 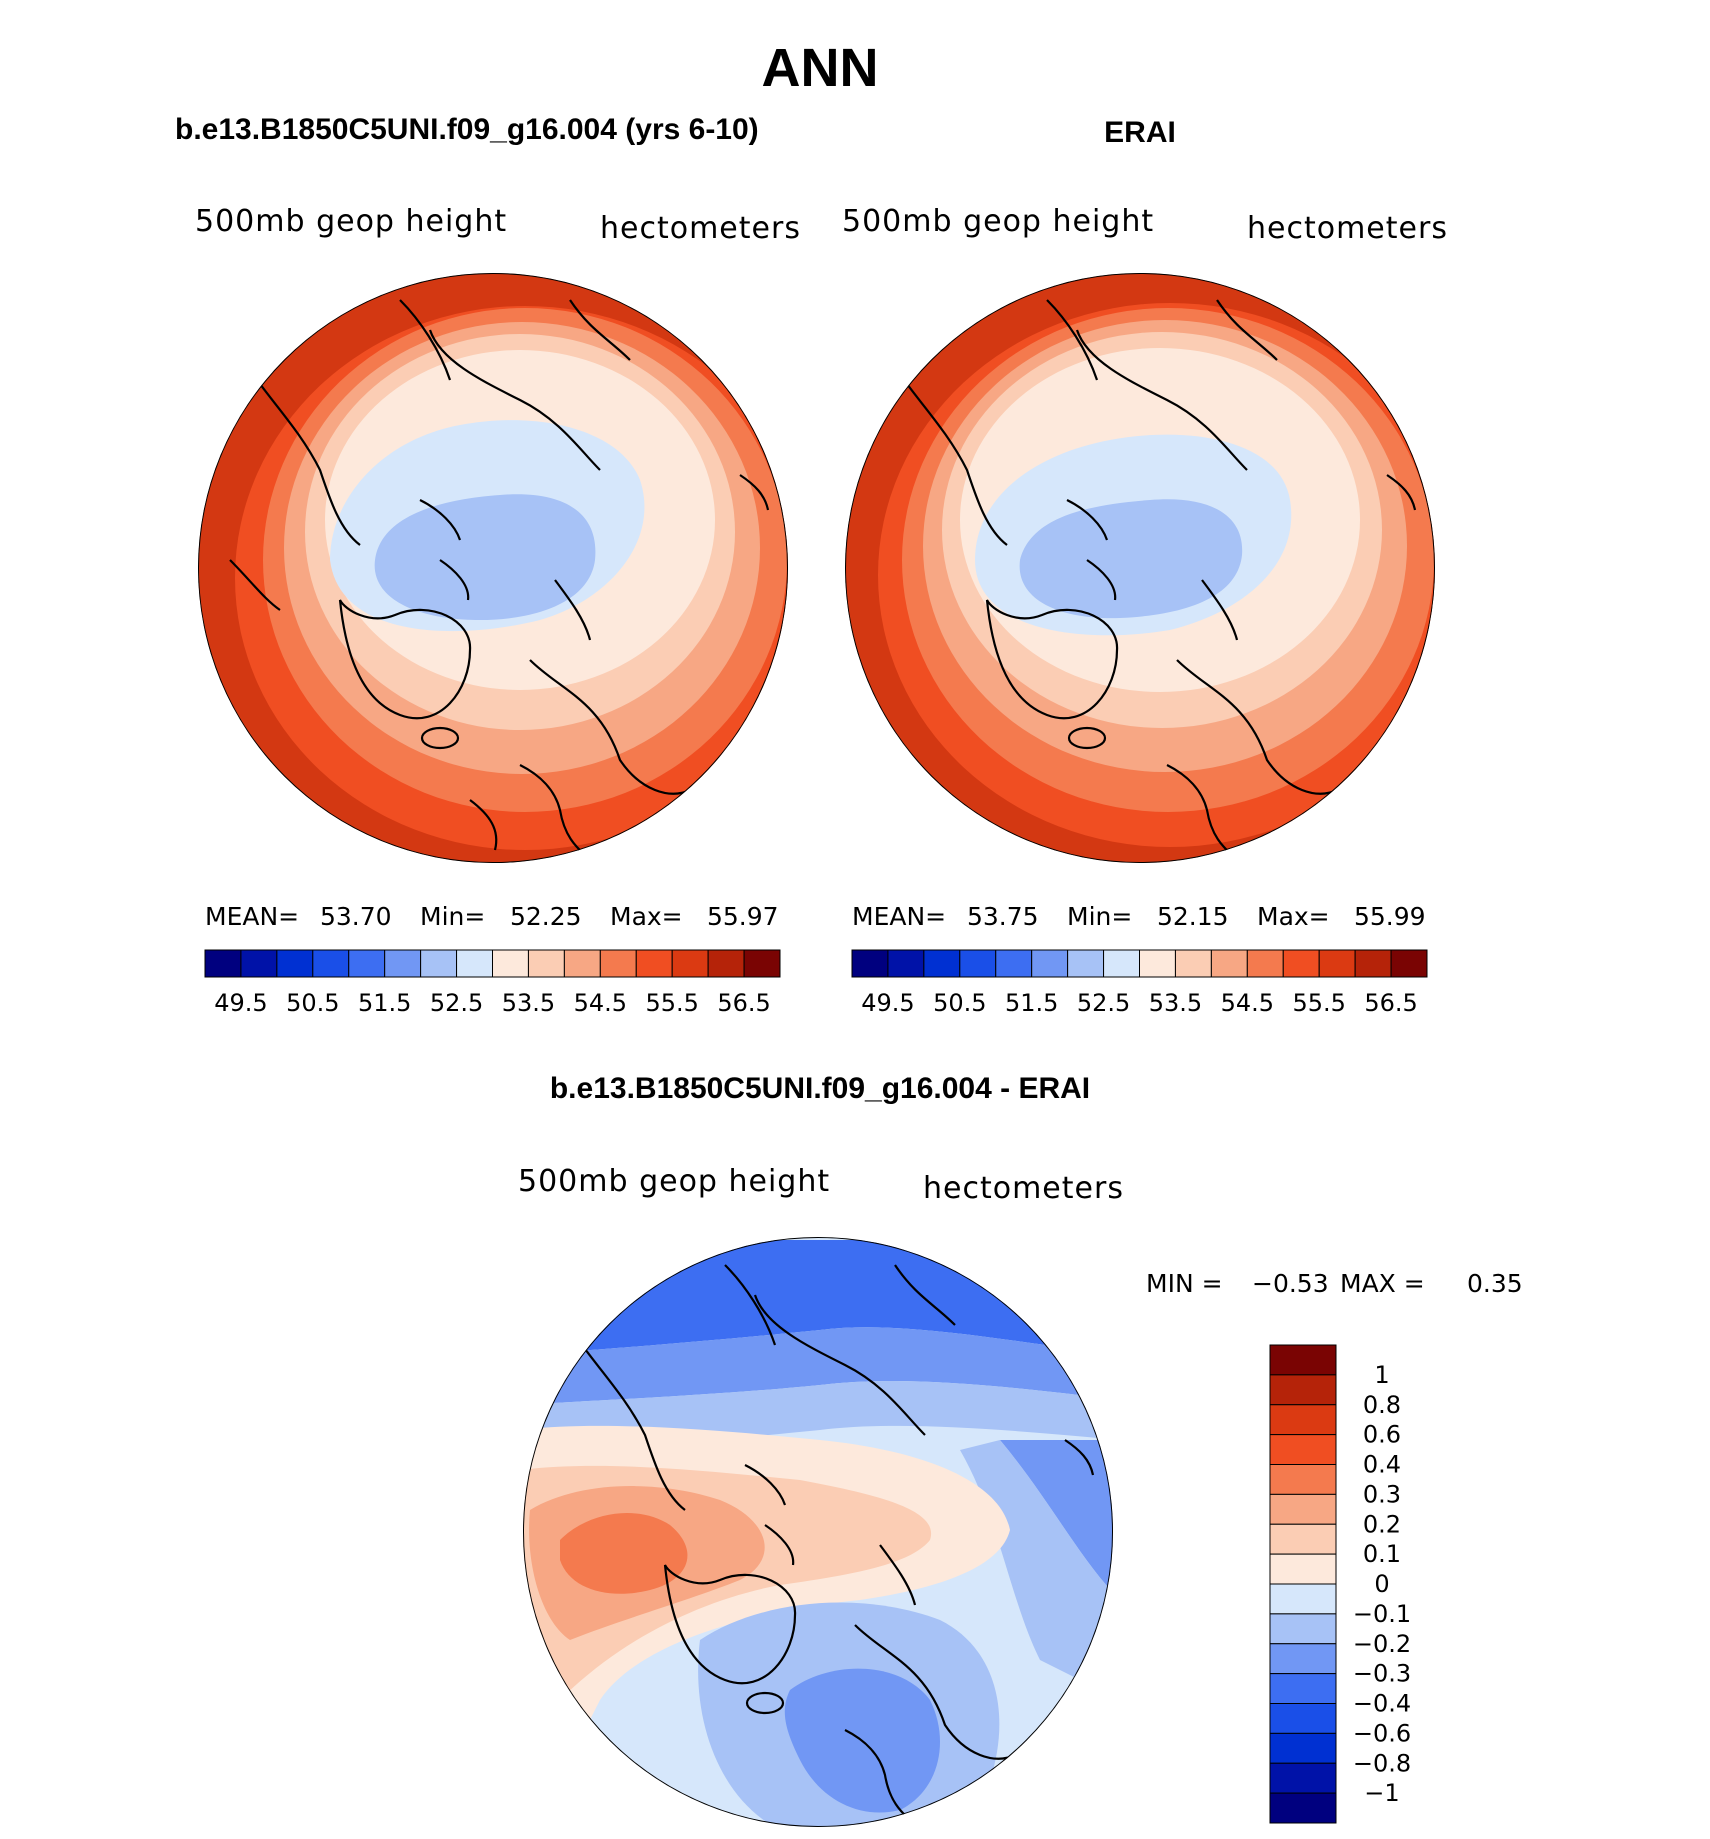 What do you see at coordinates (1382, 1674) in the screenshot?
I see `colorbar-tick-label: −0.3` at bounding box center [1382, 1674].